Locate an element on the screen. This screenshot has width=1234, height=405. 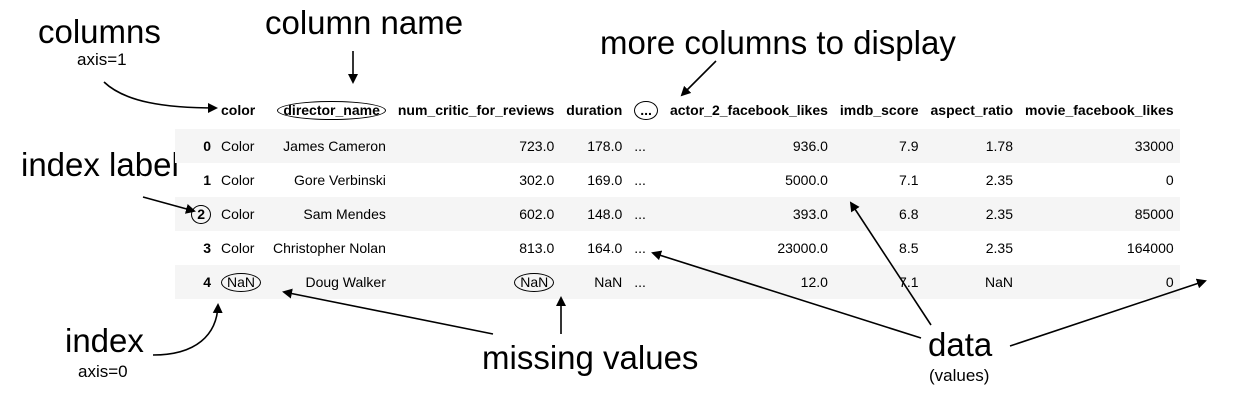
column-header-num-critic: num_critic_for_reviews is located at coordinates (476, 110).